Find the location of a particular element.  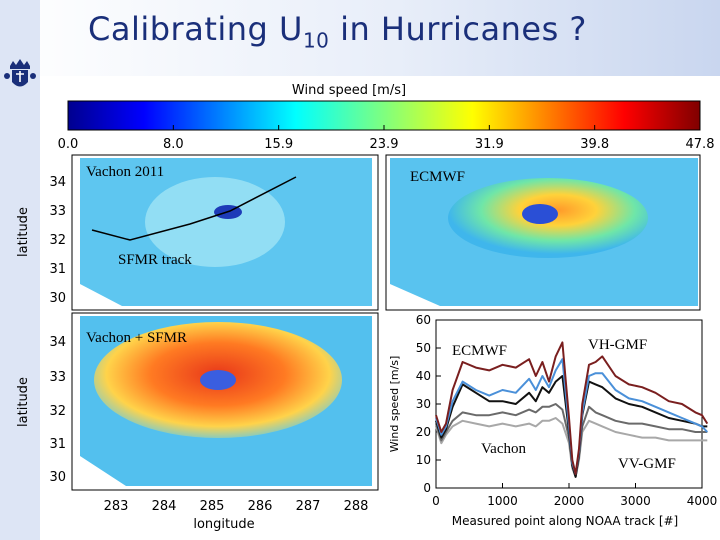

latitude-ticks-top: 34 33 32 31 30 is located at coordinates (57, 240).